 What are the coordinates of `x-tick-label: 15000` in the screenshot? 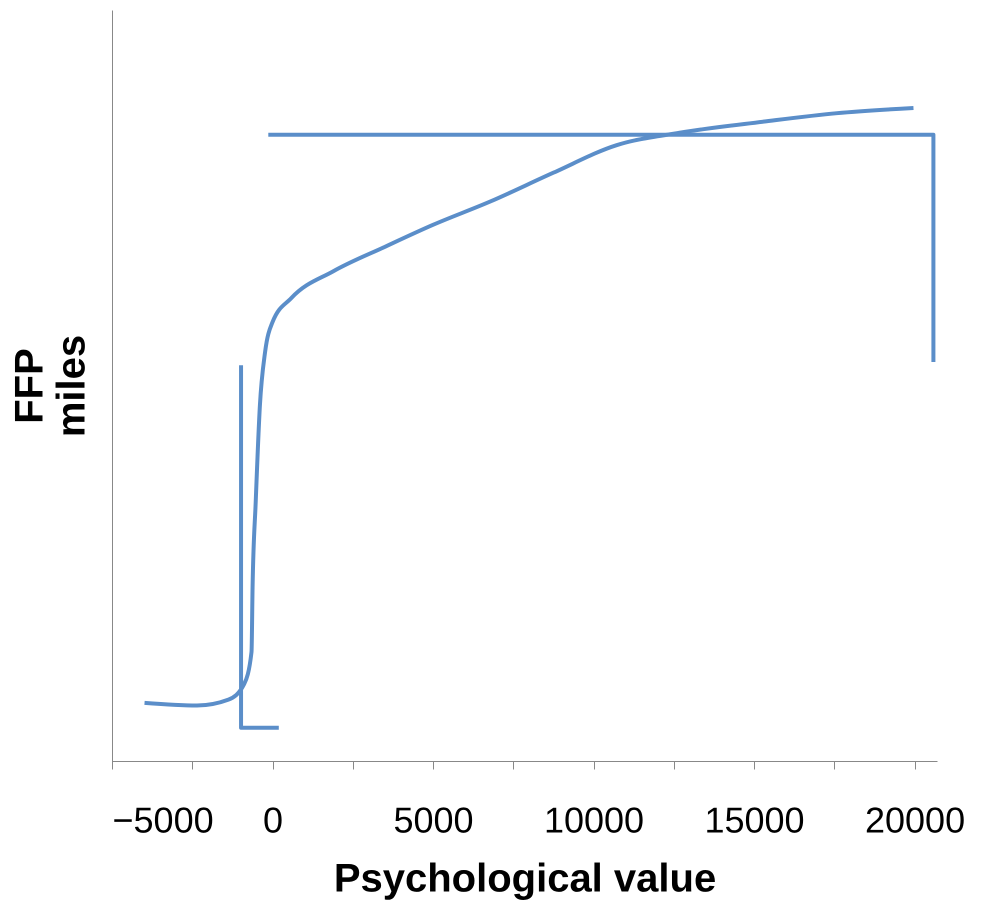 It's located at (754, 820).